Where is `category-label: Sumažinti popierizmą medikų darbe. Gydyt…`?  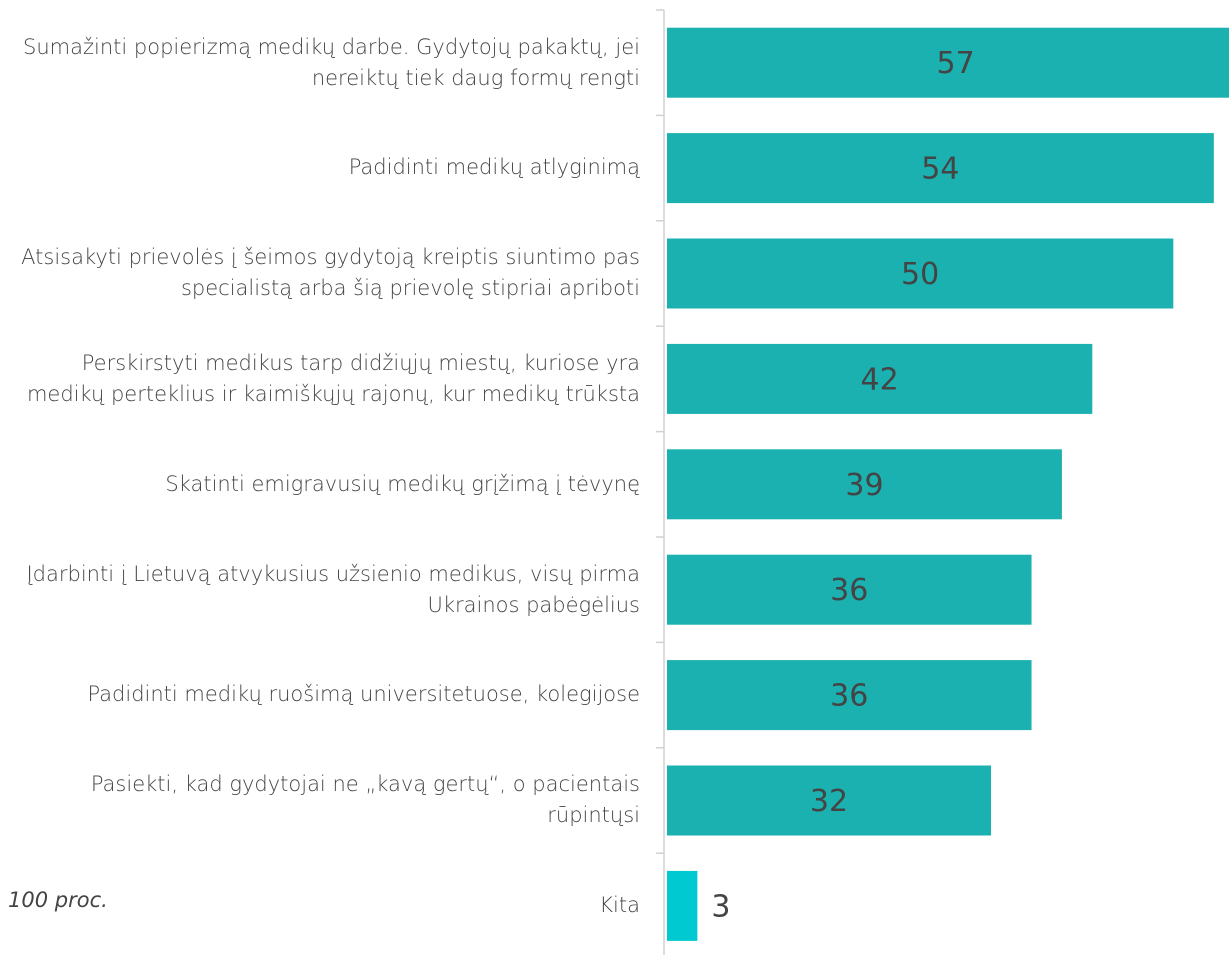 category-label: Sumažinti popierizmą medikų darbe. Gydyt… is located at coordinates (331, 62).